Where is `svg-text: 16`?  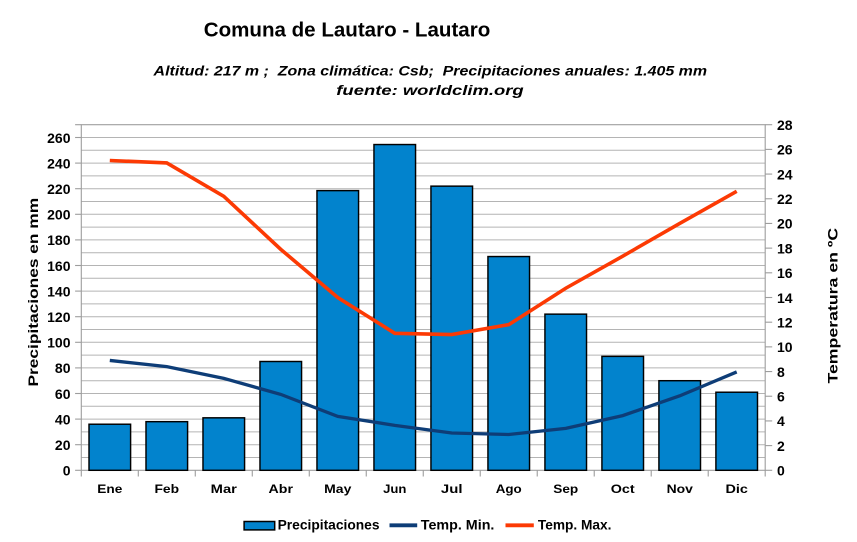
svg-text: 16 is located at coordinates (785, 273).